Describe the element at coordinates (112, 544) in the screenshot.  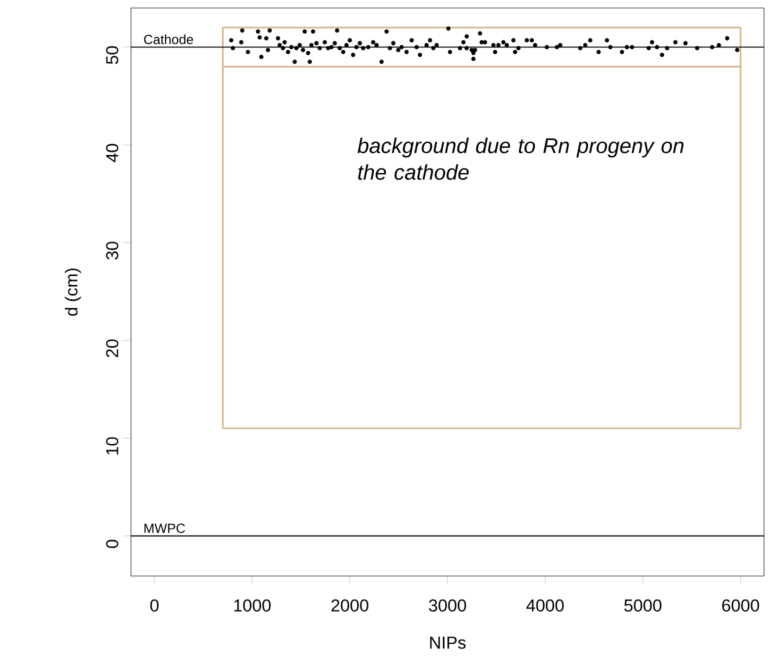
I see `y-tick-label: 0` at that location.